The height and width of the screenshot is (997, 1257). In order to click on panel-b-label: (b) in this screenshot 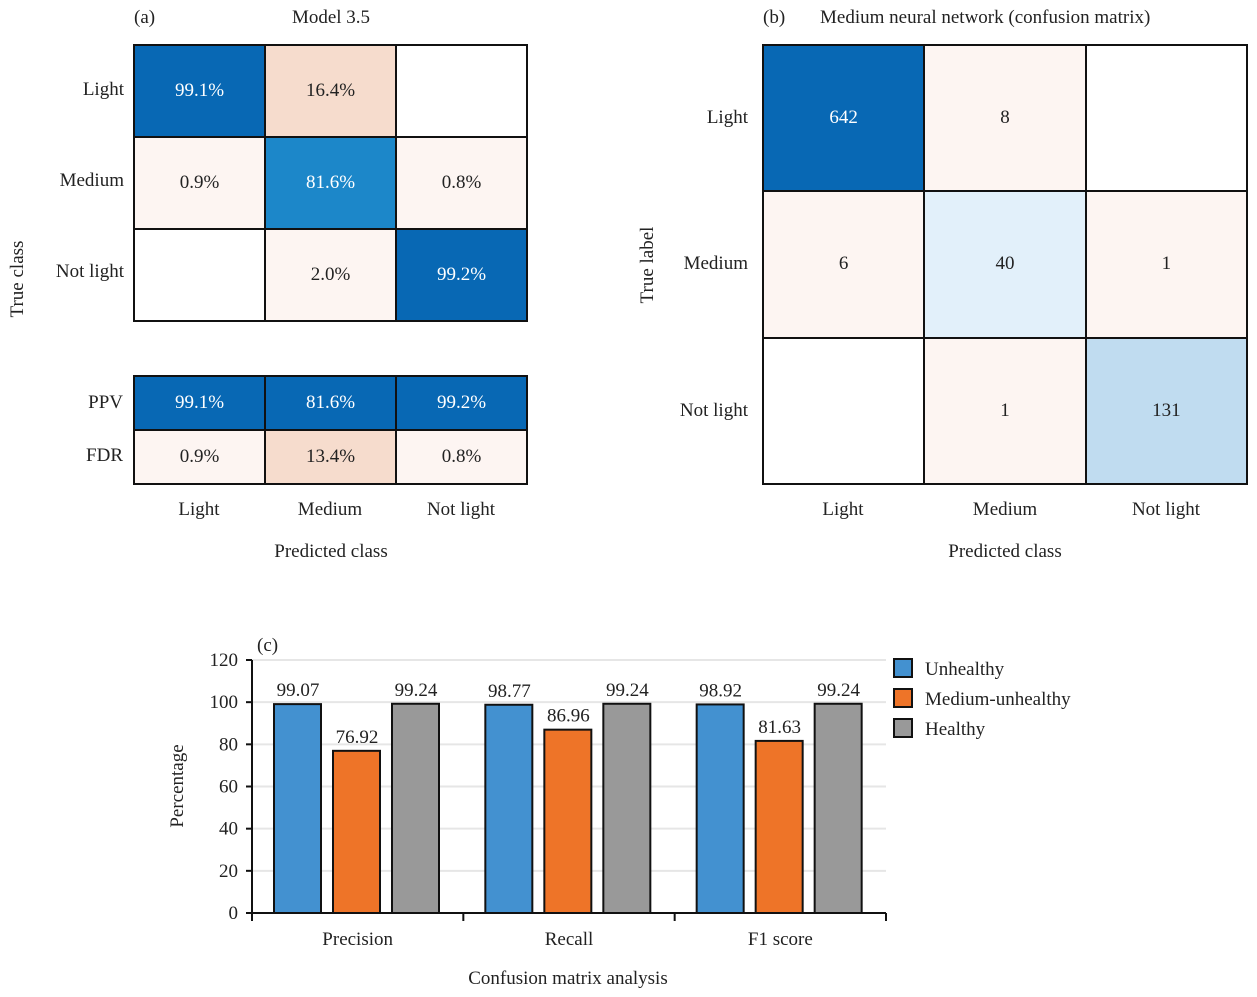, I will do `click(774, 17)`.